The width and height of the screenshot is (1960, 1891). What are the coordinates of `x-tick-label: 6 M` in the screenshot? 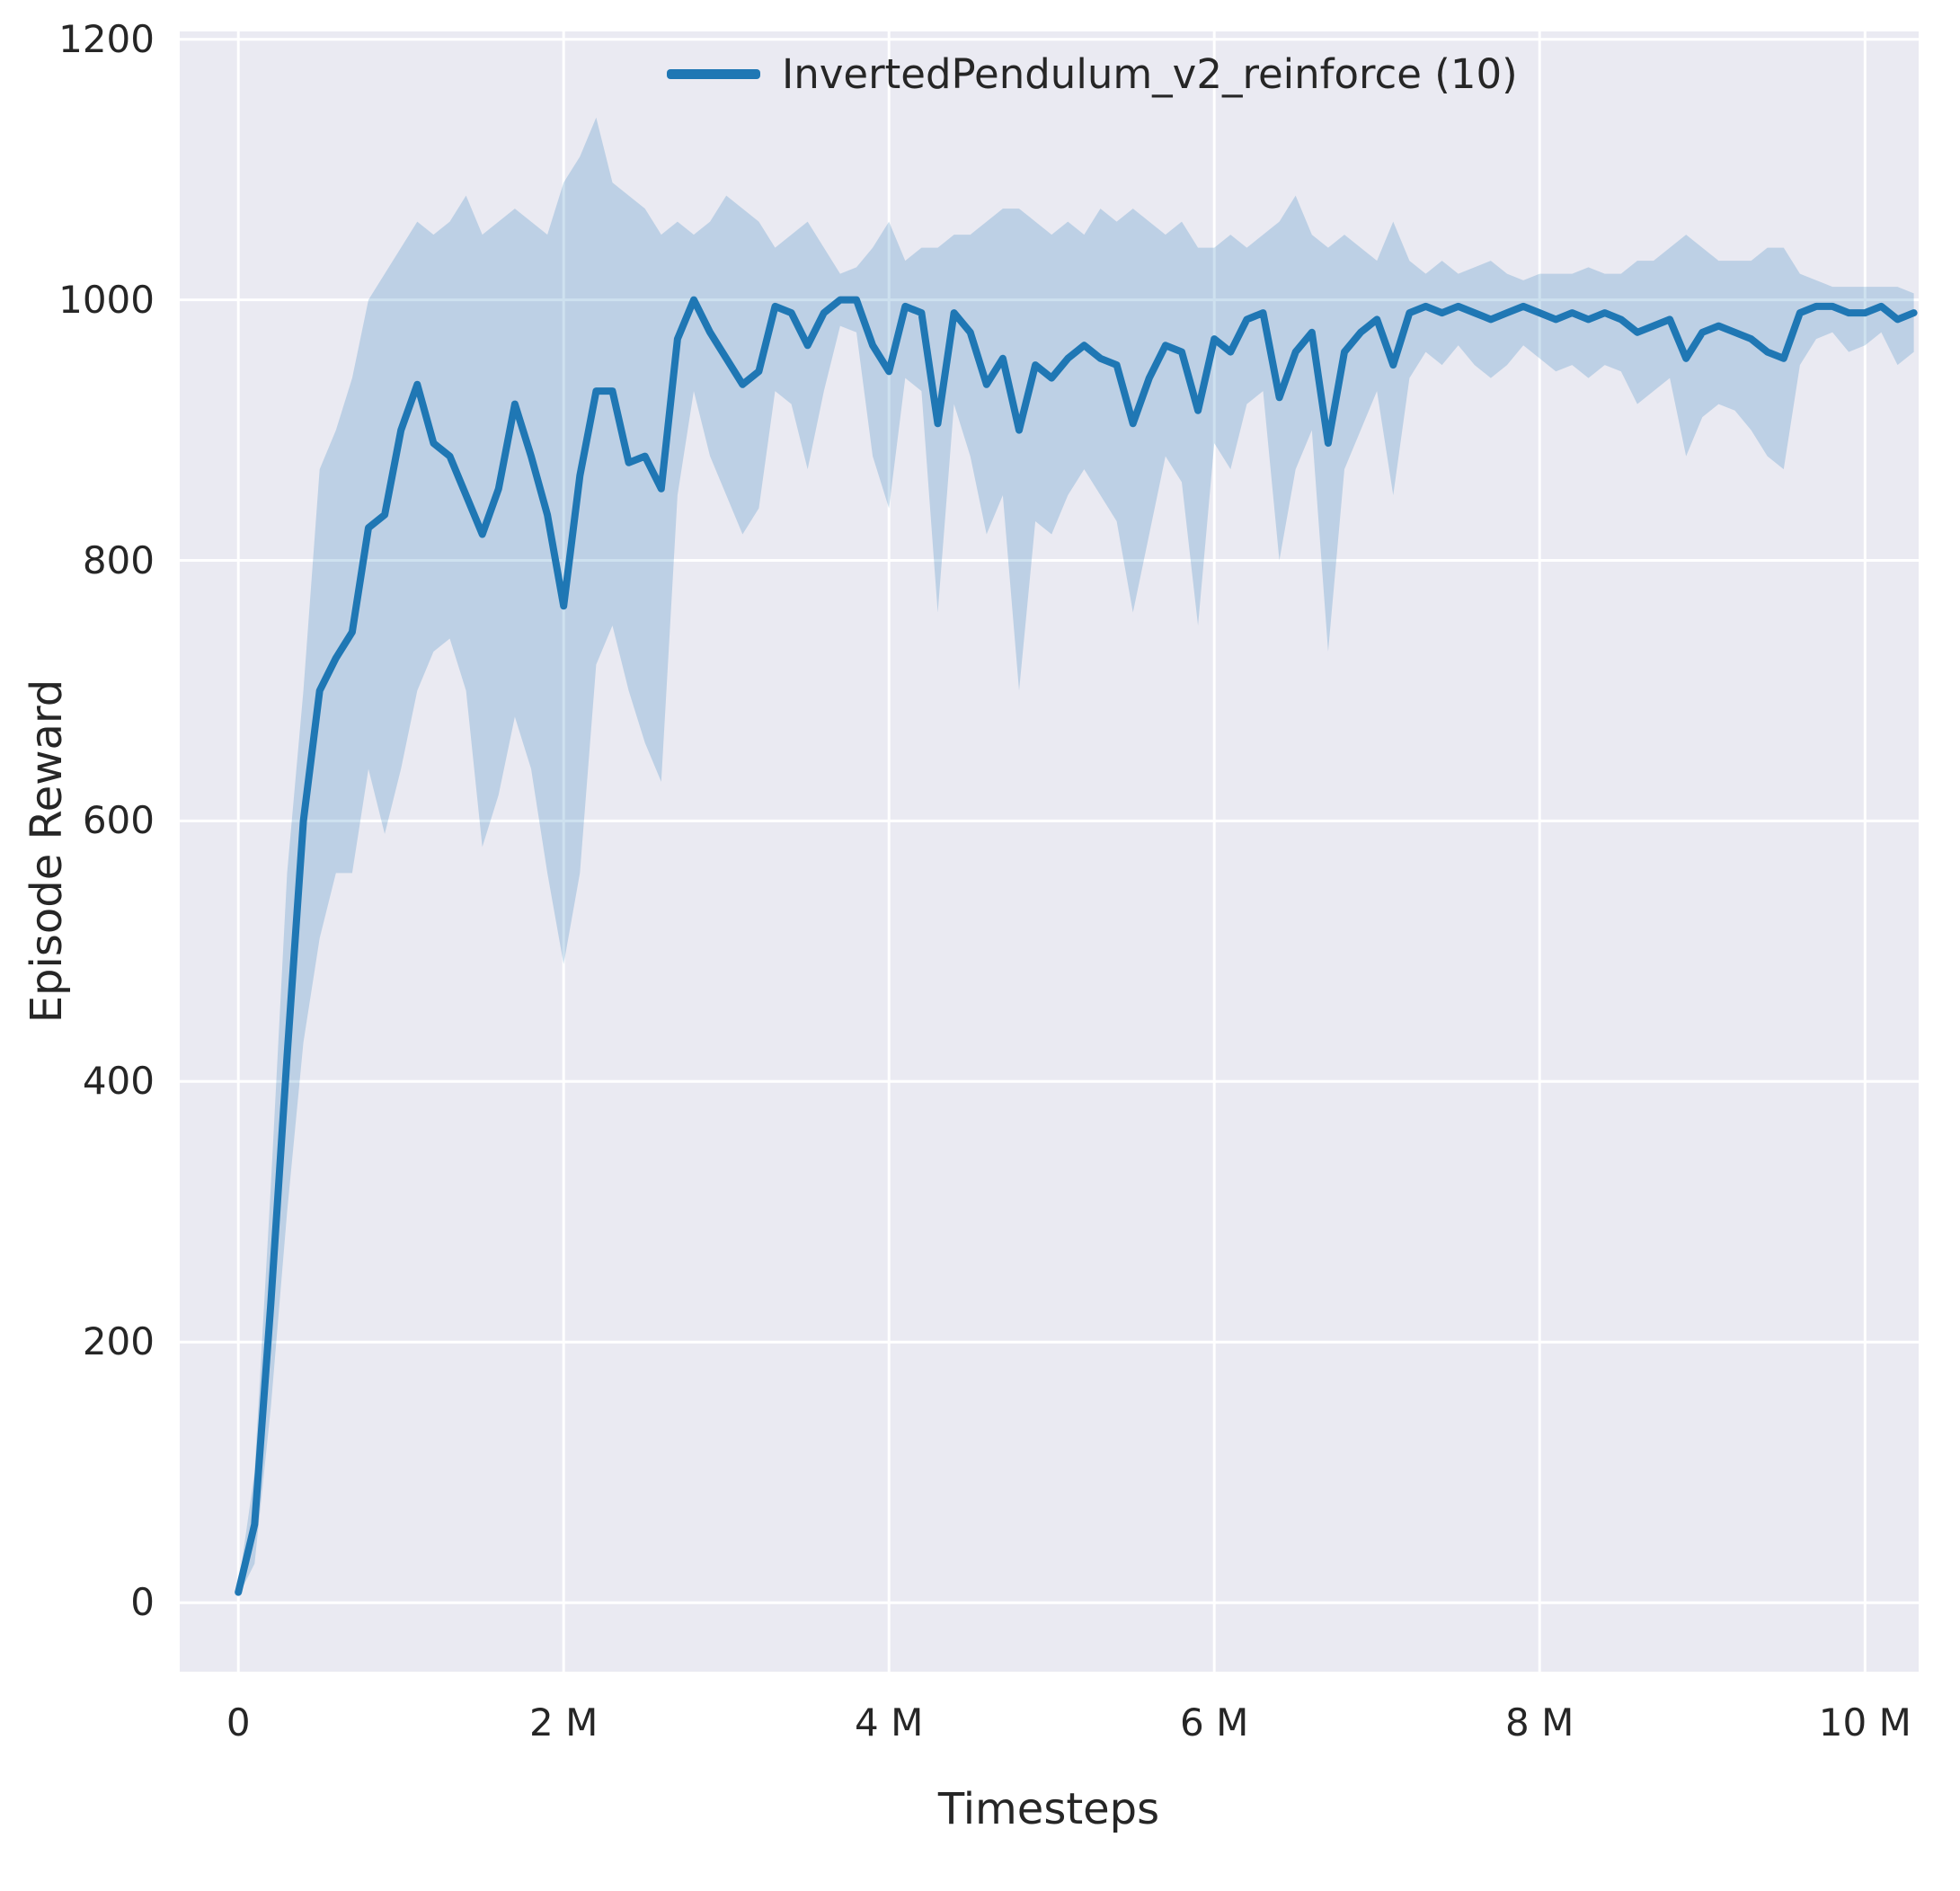 It's located at (1215, 1722).